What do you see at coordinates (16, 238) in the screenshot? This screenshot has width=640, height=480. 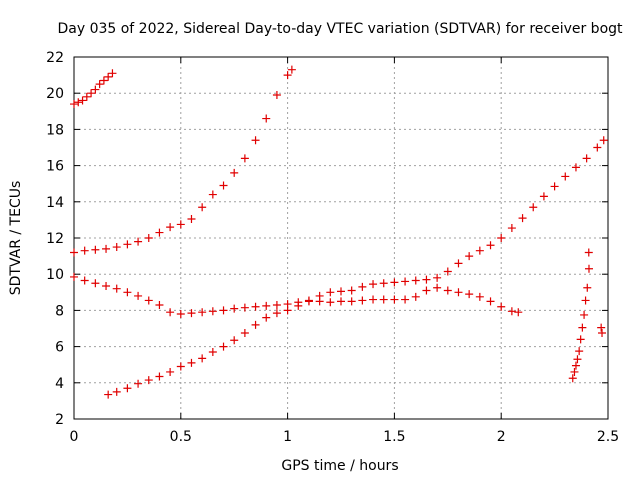 I see `y-axis-title: SDTVAR / TECUs` at bounding box center [16, 238].